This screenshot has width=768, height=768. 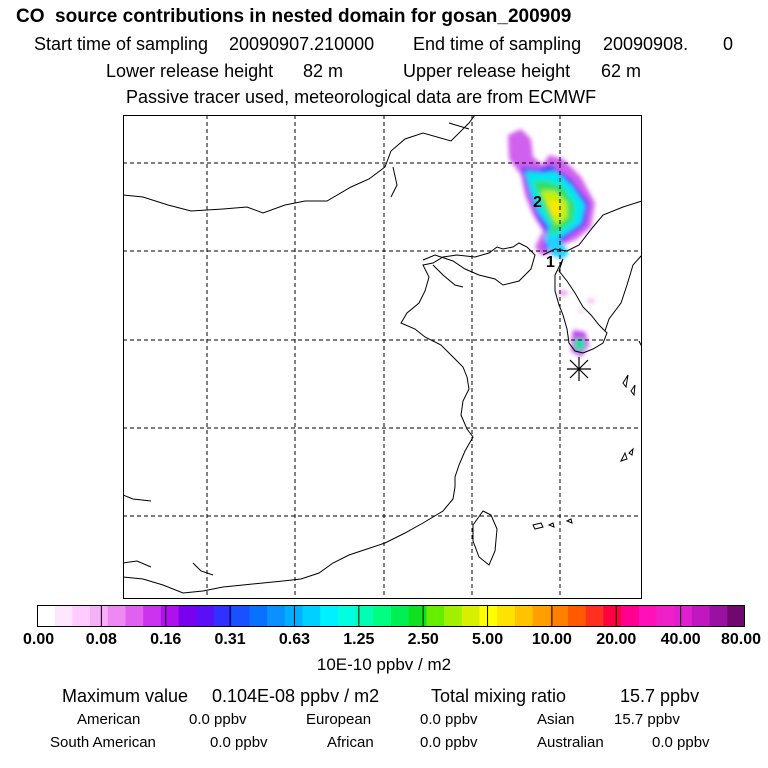 What do you see at coordinates (350, 742) in the screenshot?
I see `region-name: African` at bounding box center [350, 742].